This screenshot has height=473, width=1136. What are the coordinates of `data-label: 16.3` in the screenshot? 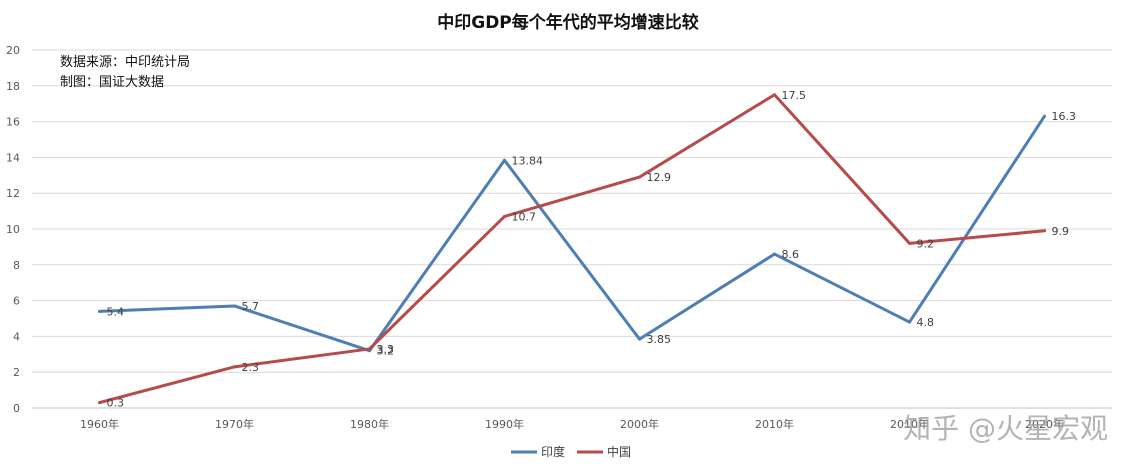 It's located at (1064, 116).